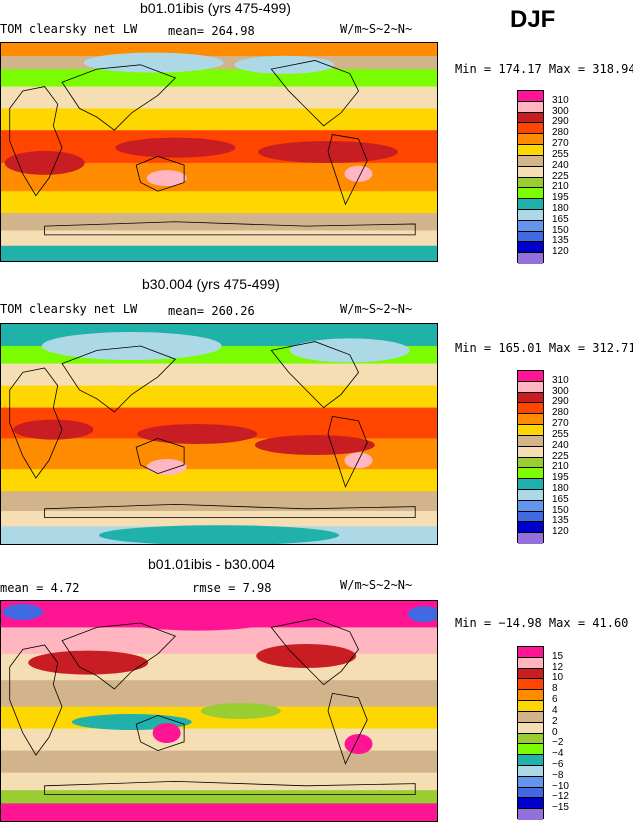 Image resolution: width=633 pixels, height=823 pixels. What do you see at coordinates (555, 700) in the screenshot?
I see `colorbar-tick-label: 6` at bounding box center [555, 700].